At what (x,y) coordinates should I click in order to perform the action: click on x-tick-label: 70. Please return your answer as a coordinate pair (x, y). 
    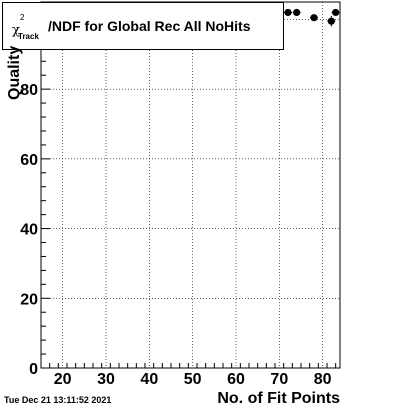
    Looking at the image, I should click on (279, 379).